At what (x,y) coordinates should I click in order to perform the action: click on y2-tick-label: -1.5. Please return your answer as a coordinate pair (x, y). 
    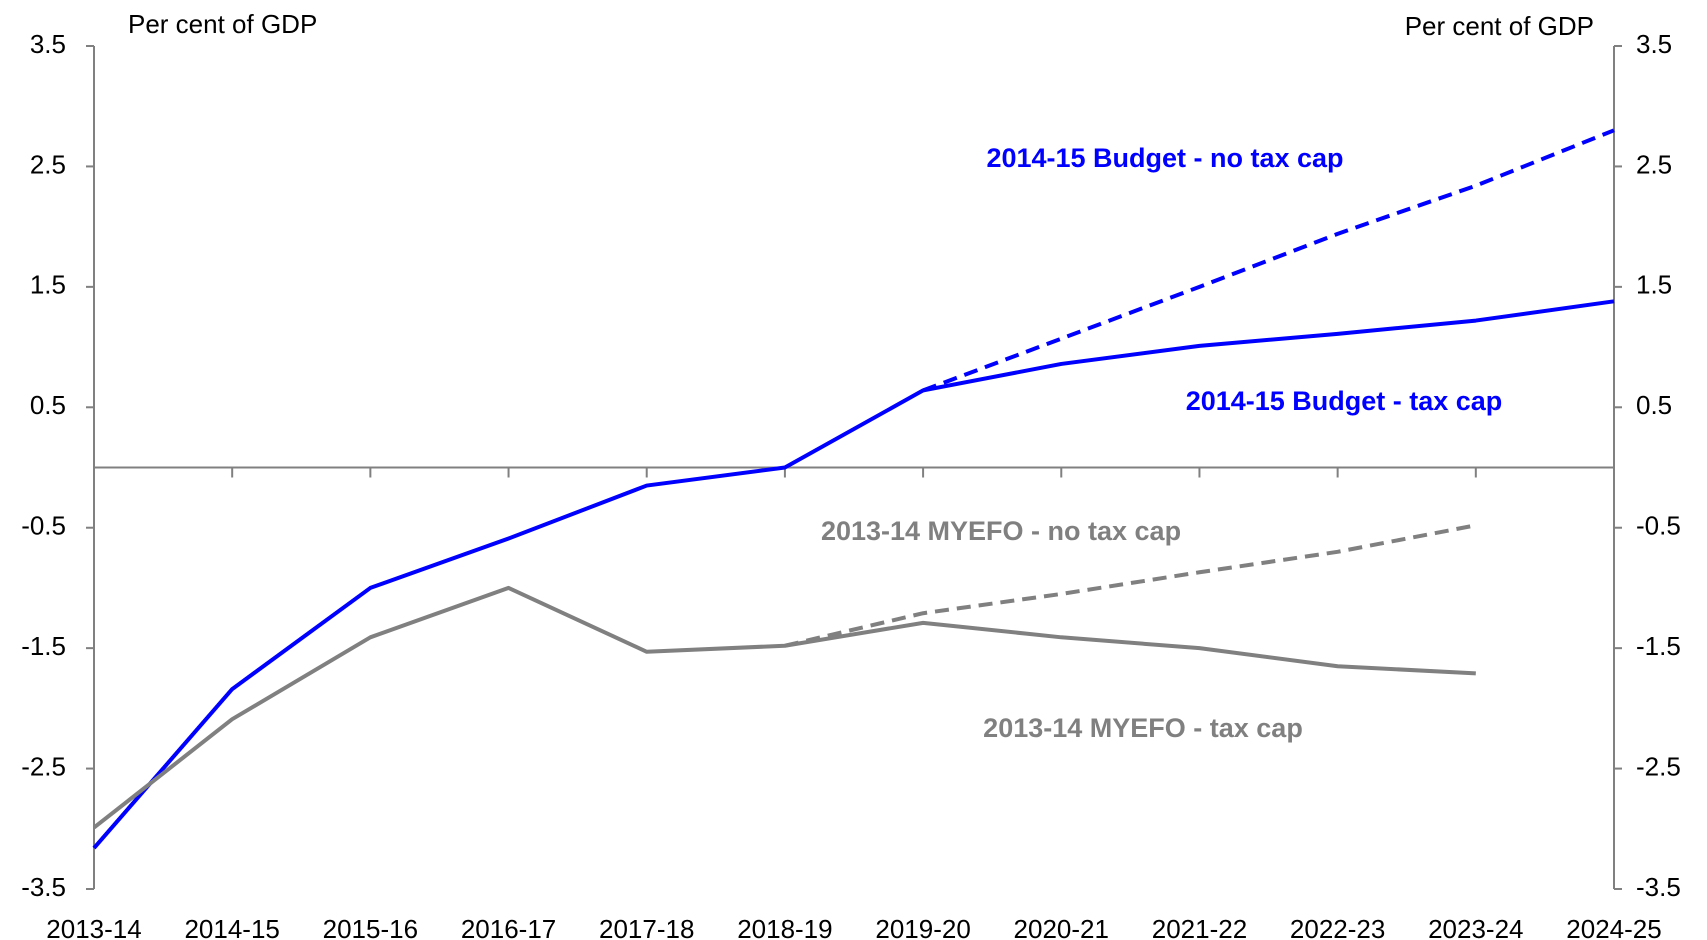
    Looking at the image, I should click on (1658, 646).